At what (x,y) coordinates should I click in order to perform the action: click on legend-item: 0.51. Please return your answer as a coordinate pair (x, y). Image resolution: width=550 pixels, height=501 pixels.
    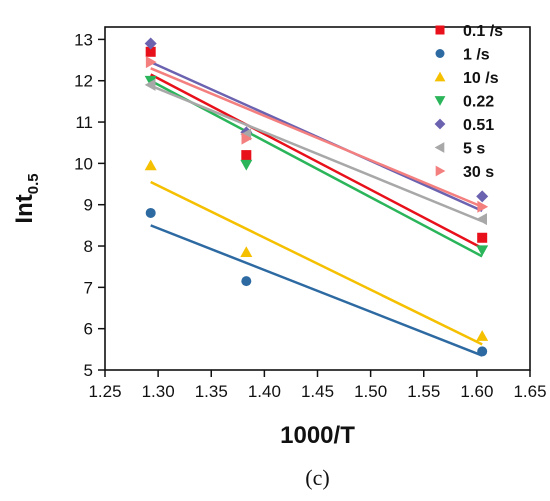
    Looking at the image, I should click on (464, 125).